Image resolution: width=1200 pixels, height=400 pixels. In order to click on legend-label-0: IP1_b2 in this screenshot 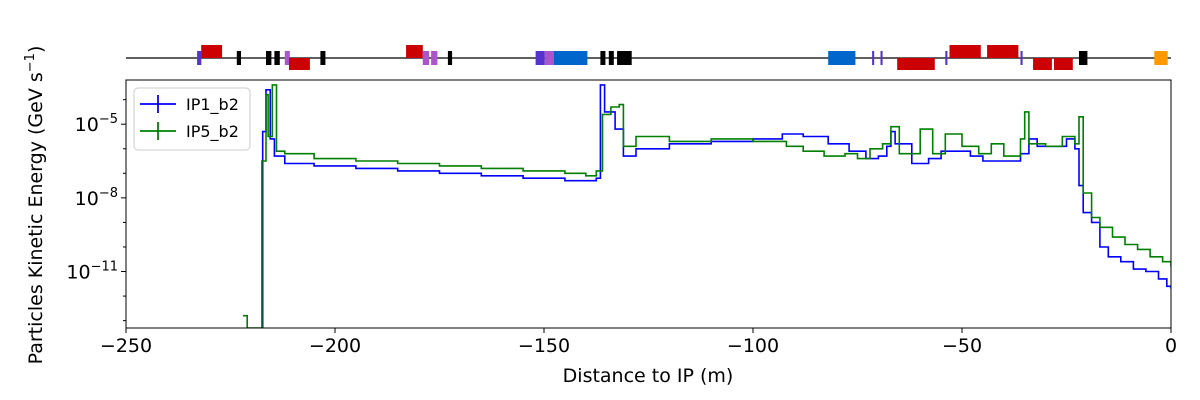, I will do `click(212, 105)`.